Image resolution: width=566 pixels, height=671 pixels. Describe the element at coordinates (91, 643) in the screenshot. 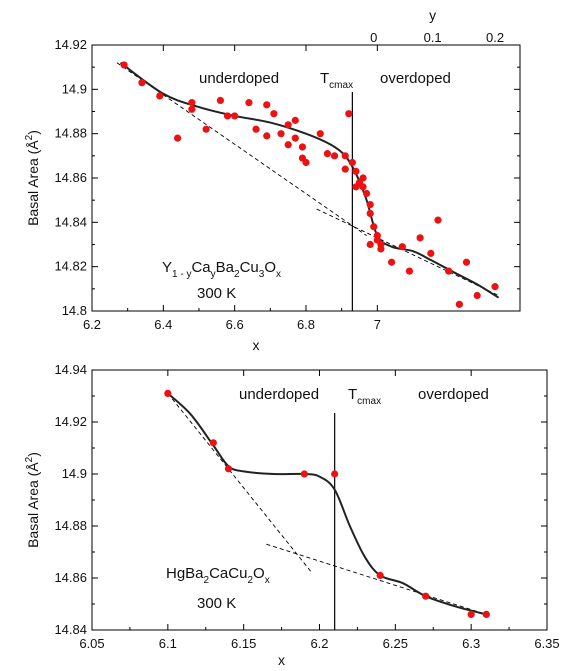

I see `x-tick-label: 6.05` at that location.